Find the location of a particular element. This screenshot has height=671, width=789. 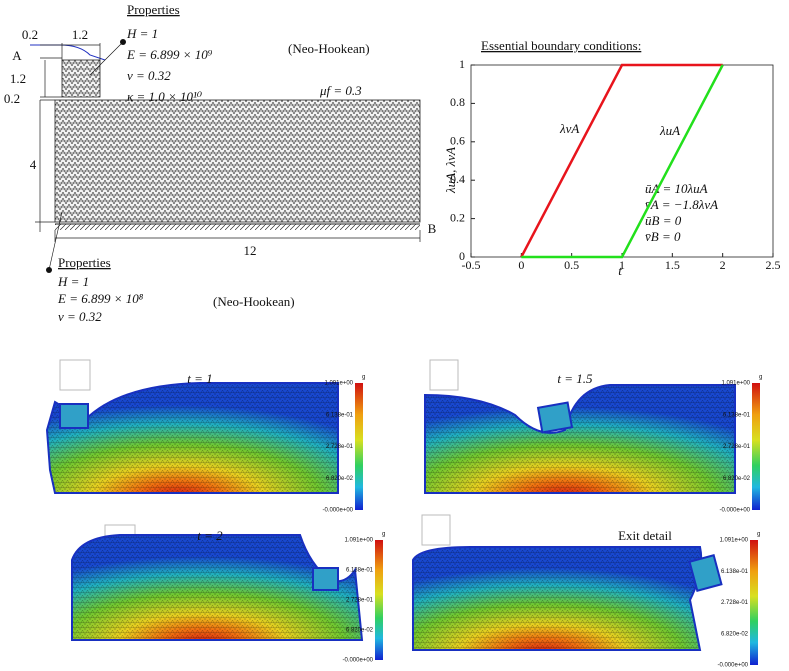

x-tick-label: 1 is located at coordinates (622, 265).